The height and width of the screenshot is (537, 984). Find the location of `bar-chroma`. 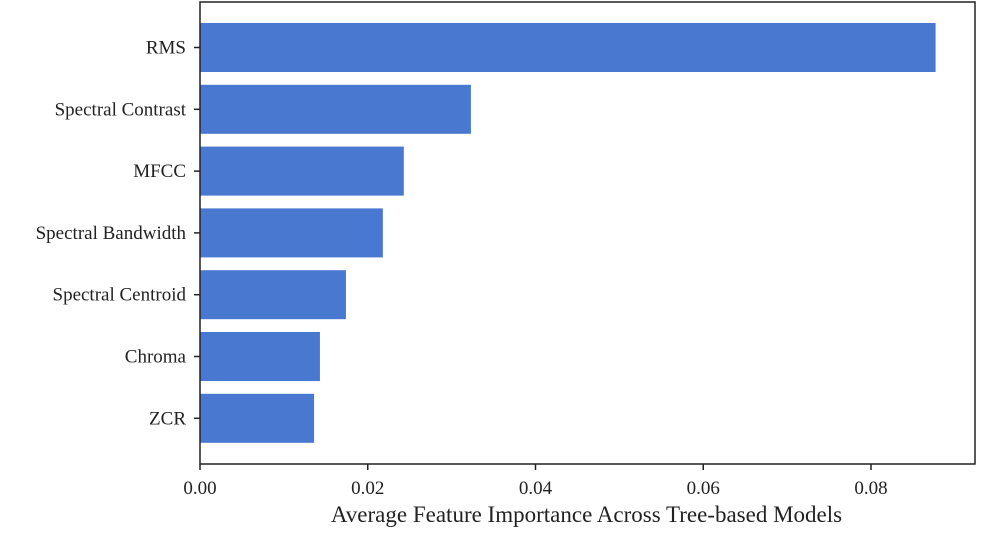

bar-chroma is located at coordinates (260, 356).